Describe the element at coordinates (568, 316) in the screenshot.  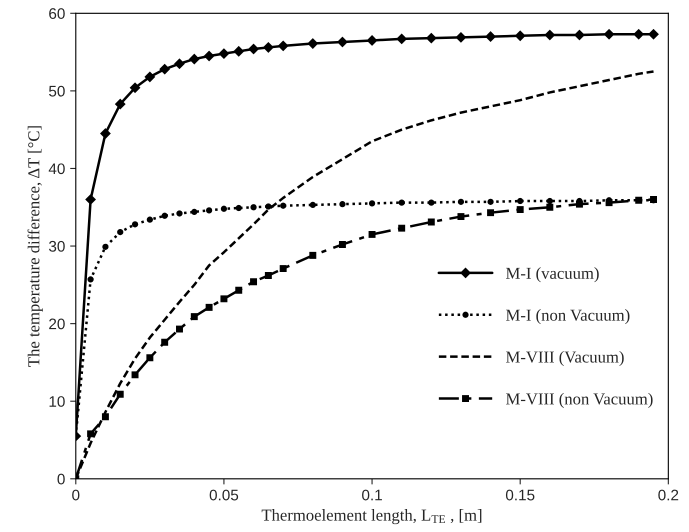
I see `legend-label: M-I (non Vacuum)` at that location.